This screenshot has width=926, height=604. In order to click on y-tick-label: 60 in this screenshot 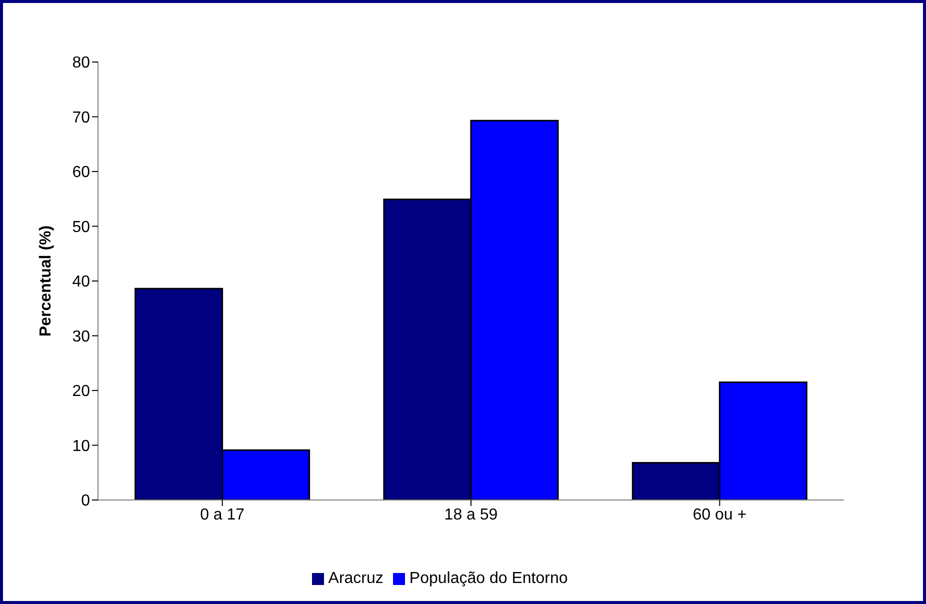, I will do `click(81, 173)`.